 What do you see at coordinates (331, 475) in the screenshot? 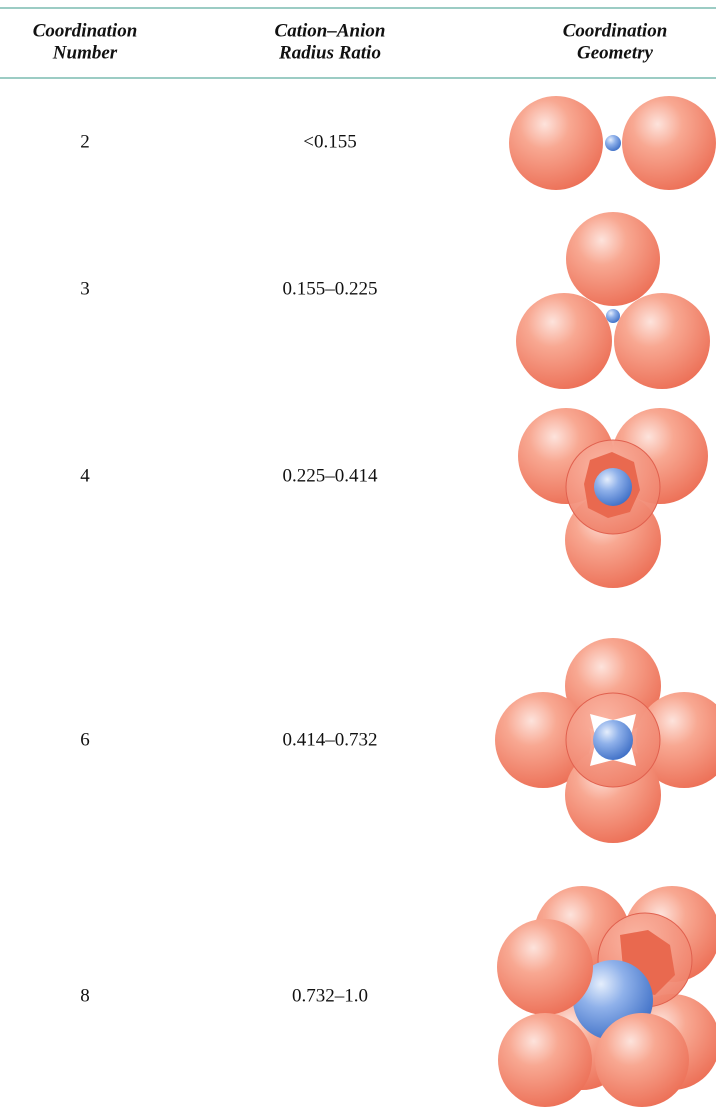
I see `cell: 0.225–0.414` at bounding box center [331, 475].